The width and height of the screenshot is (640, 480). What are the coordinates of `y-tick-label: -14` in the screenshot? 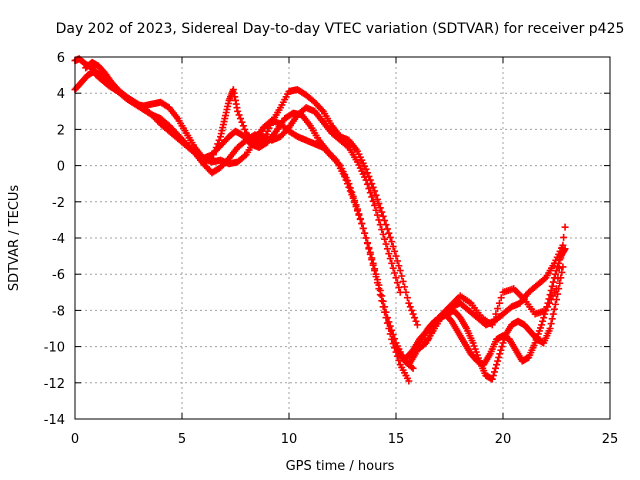 It's located at (54, 420).